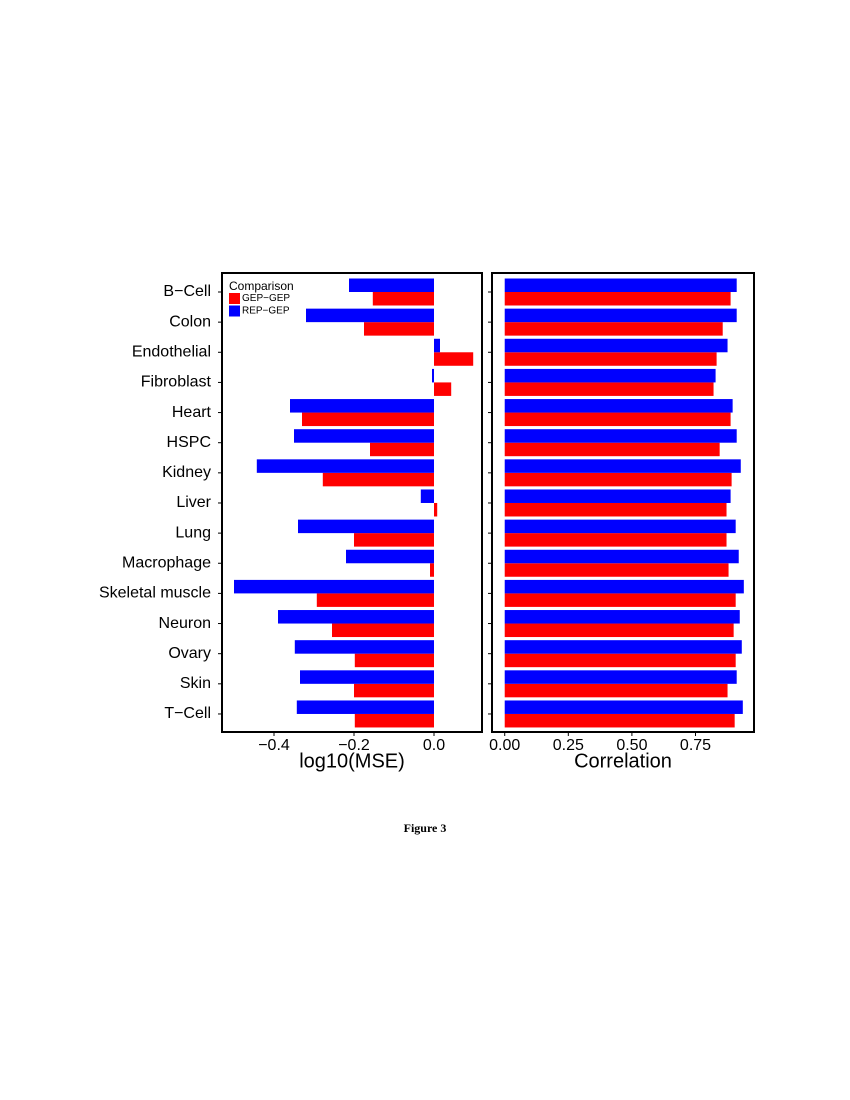 Image resolution: width=850 pixels, height=1100 pixels. What do you see at coordinates (354, 745) in the screenshot?
I see `x-tick-label: −0.2` at bounding box center [354, 745].